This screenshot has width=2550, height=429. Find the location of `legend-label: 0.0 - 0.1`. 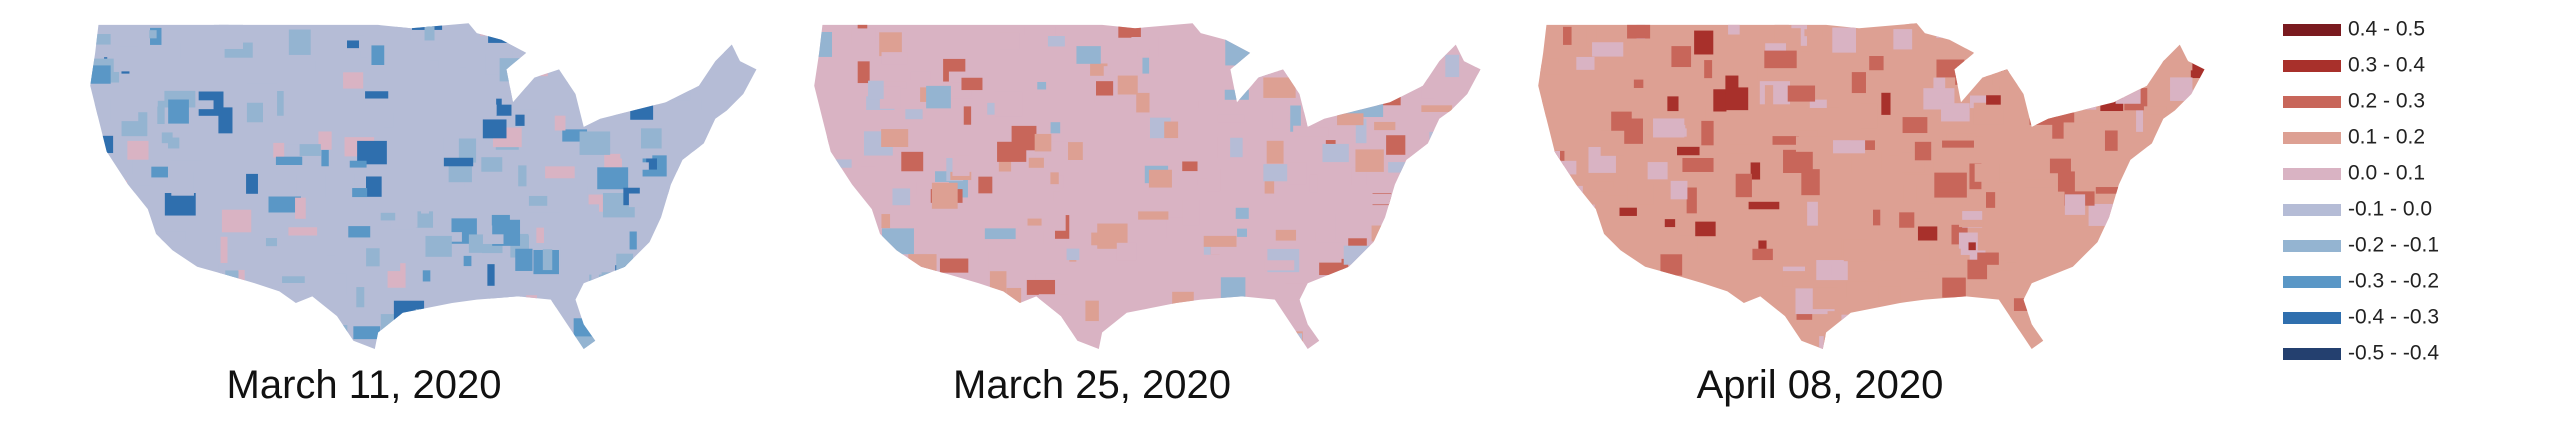

legend-label: 0.0 - 0.1 is located at coordinates (2386, 173).